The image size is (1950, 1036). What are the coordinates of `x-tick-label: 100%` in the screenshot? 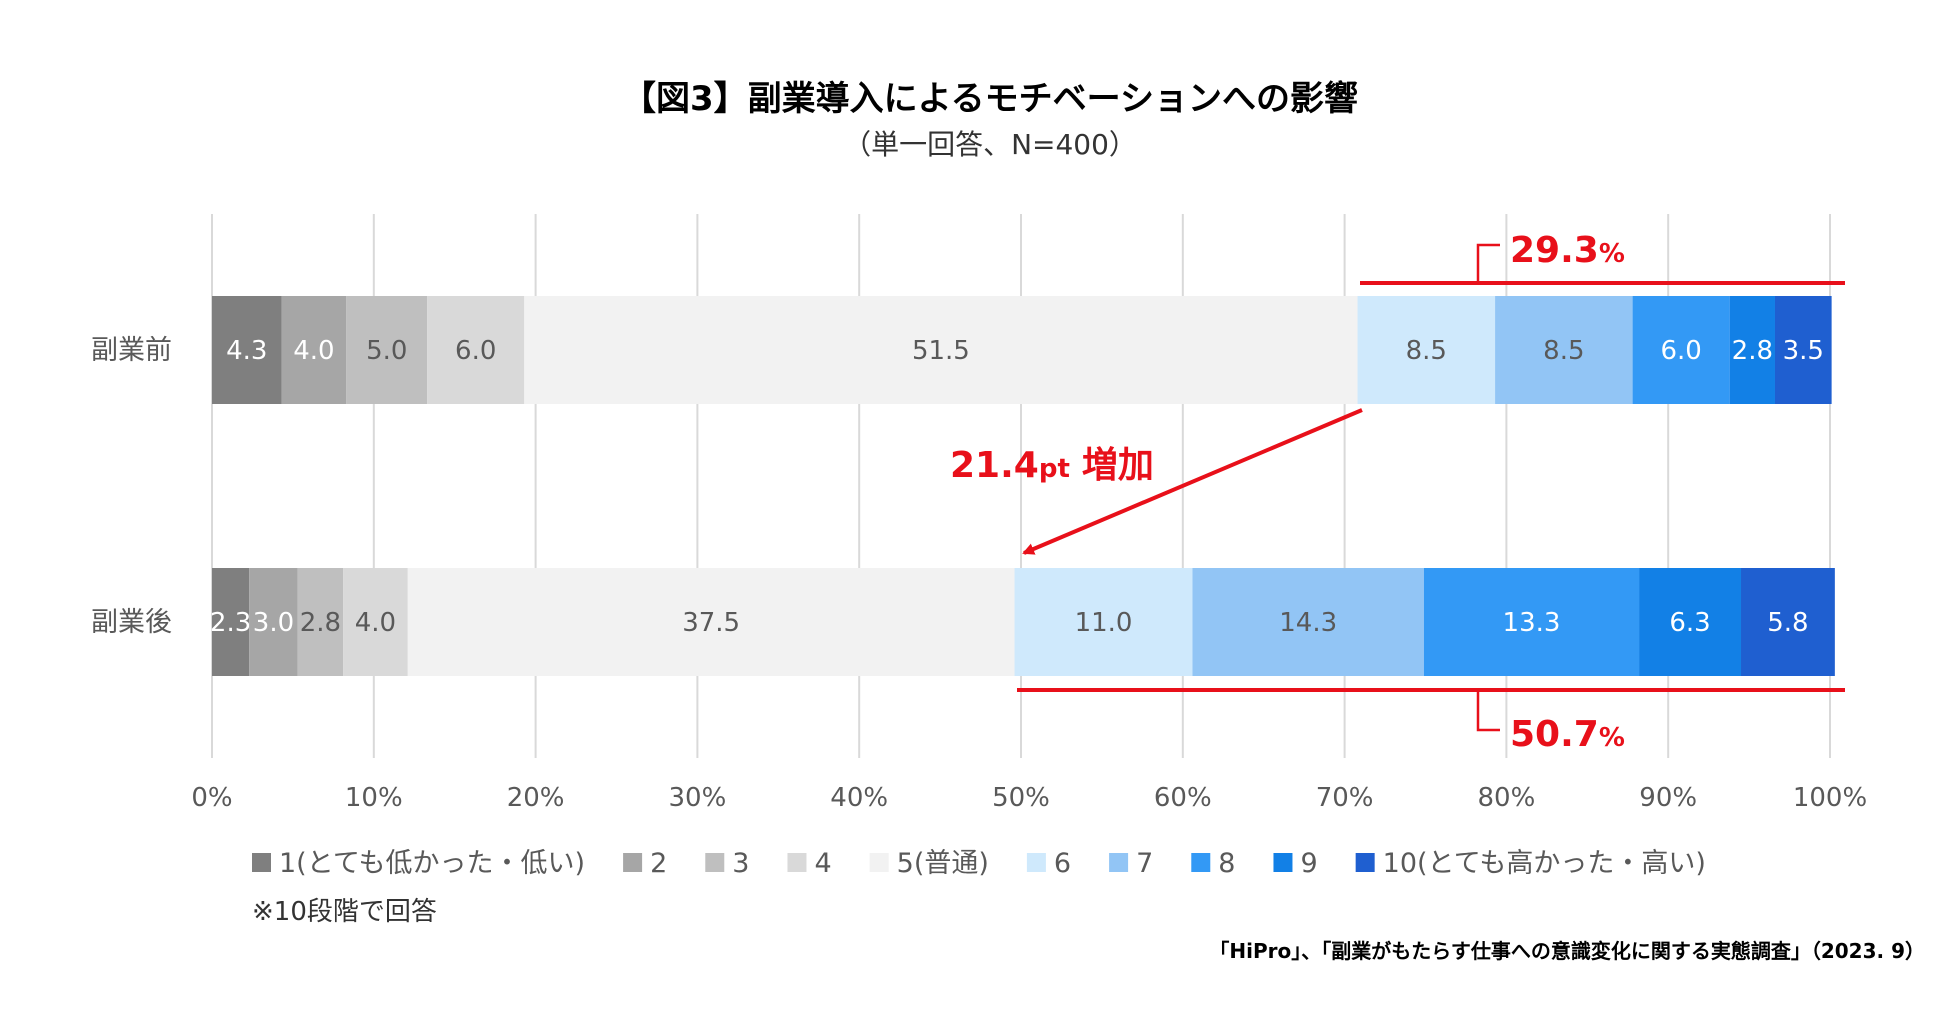 It's located at (1830, 798).